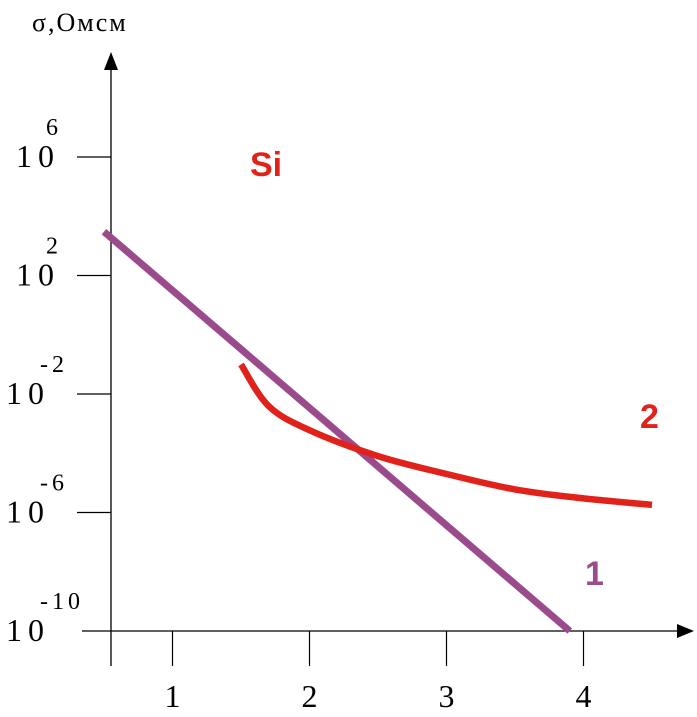 The height and width of the screenshot is (717, 697). What do you see at coordinates (54, 484) in the screenshot?
I see `y-tick-label-exponent: -6` at bounding box center [54, 484].